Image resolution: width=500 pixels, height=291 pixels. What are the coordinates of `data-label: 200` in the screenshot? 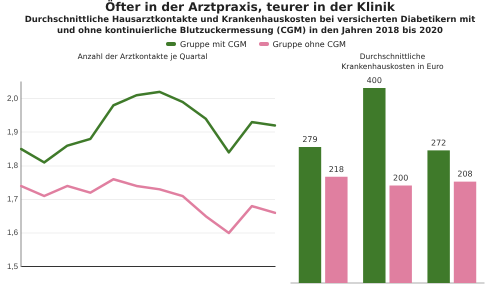 It's located at (400, 178).